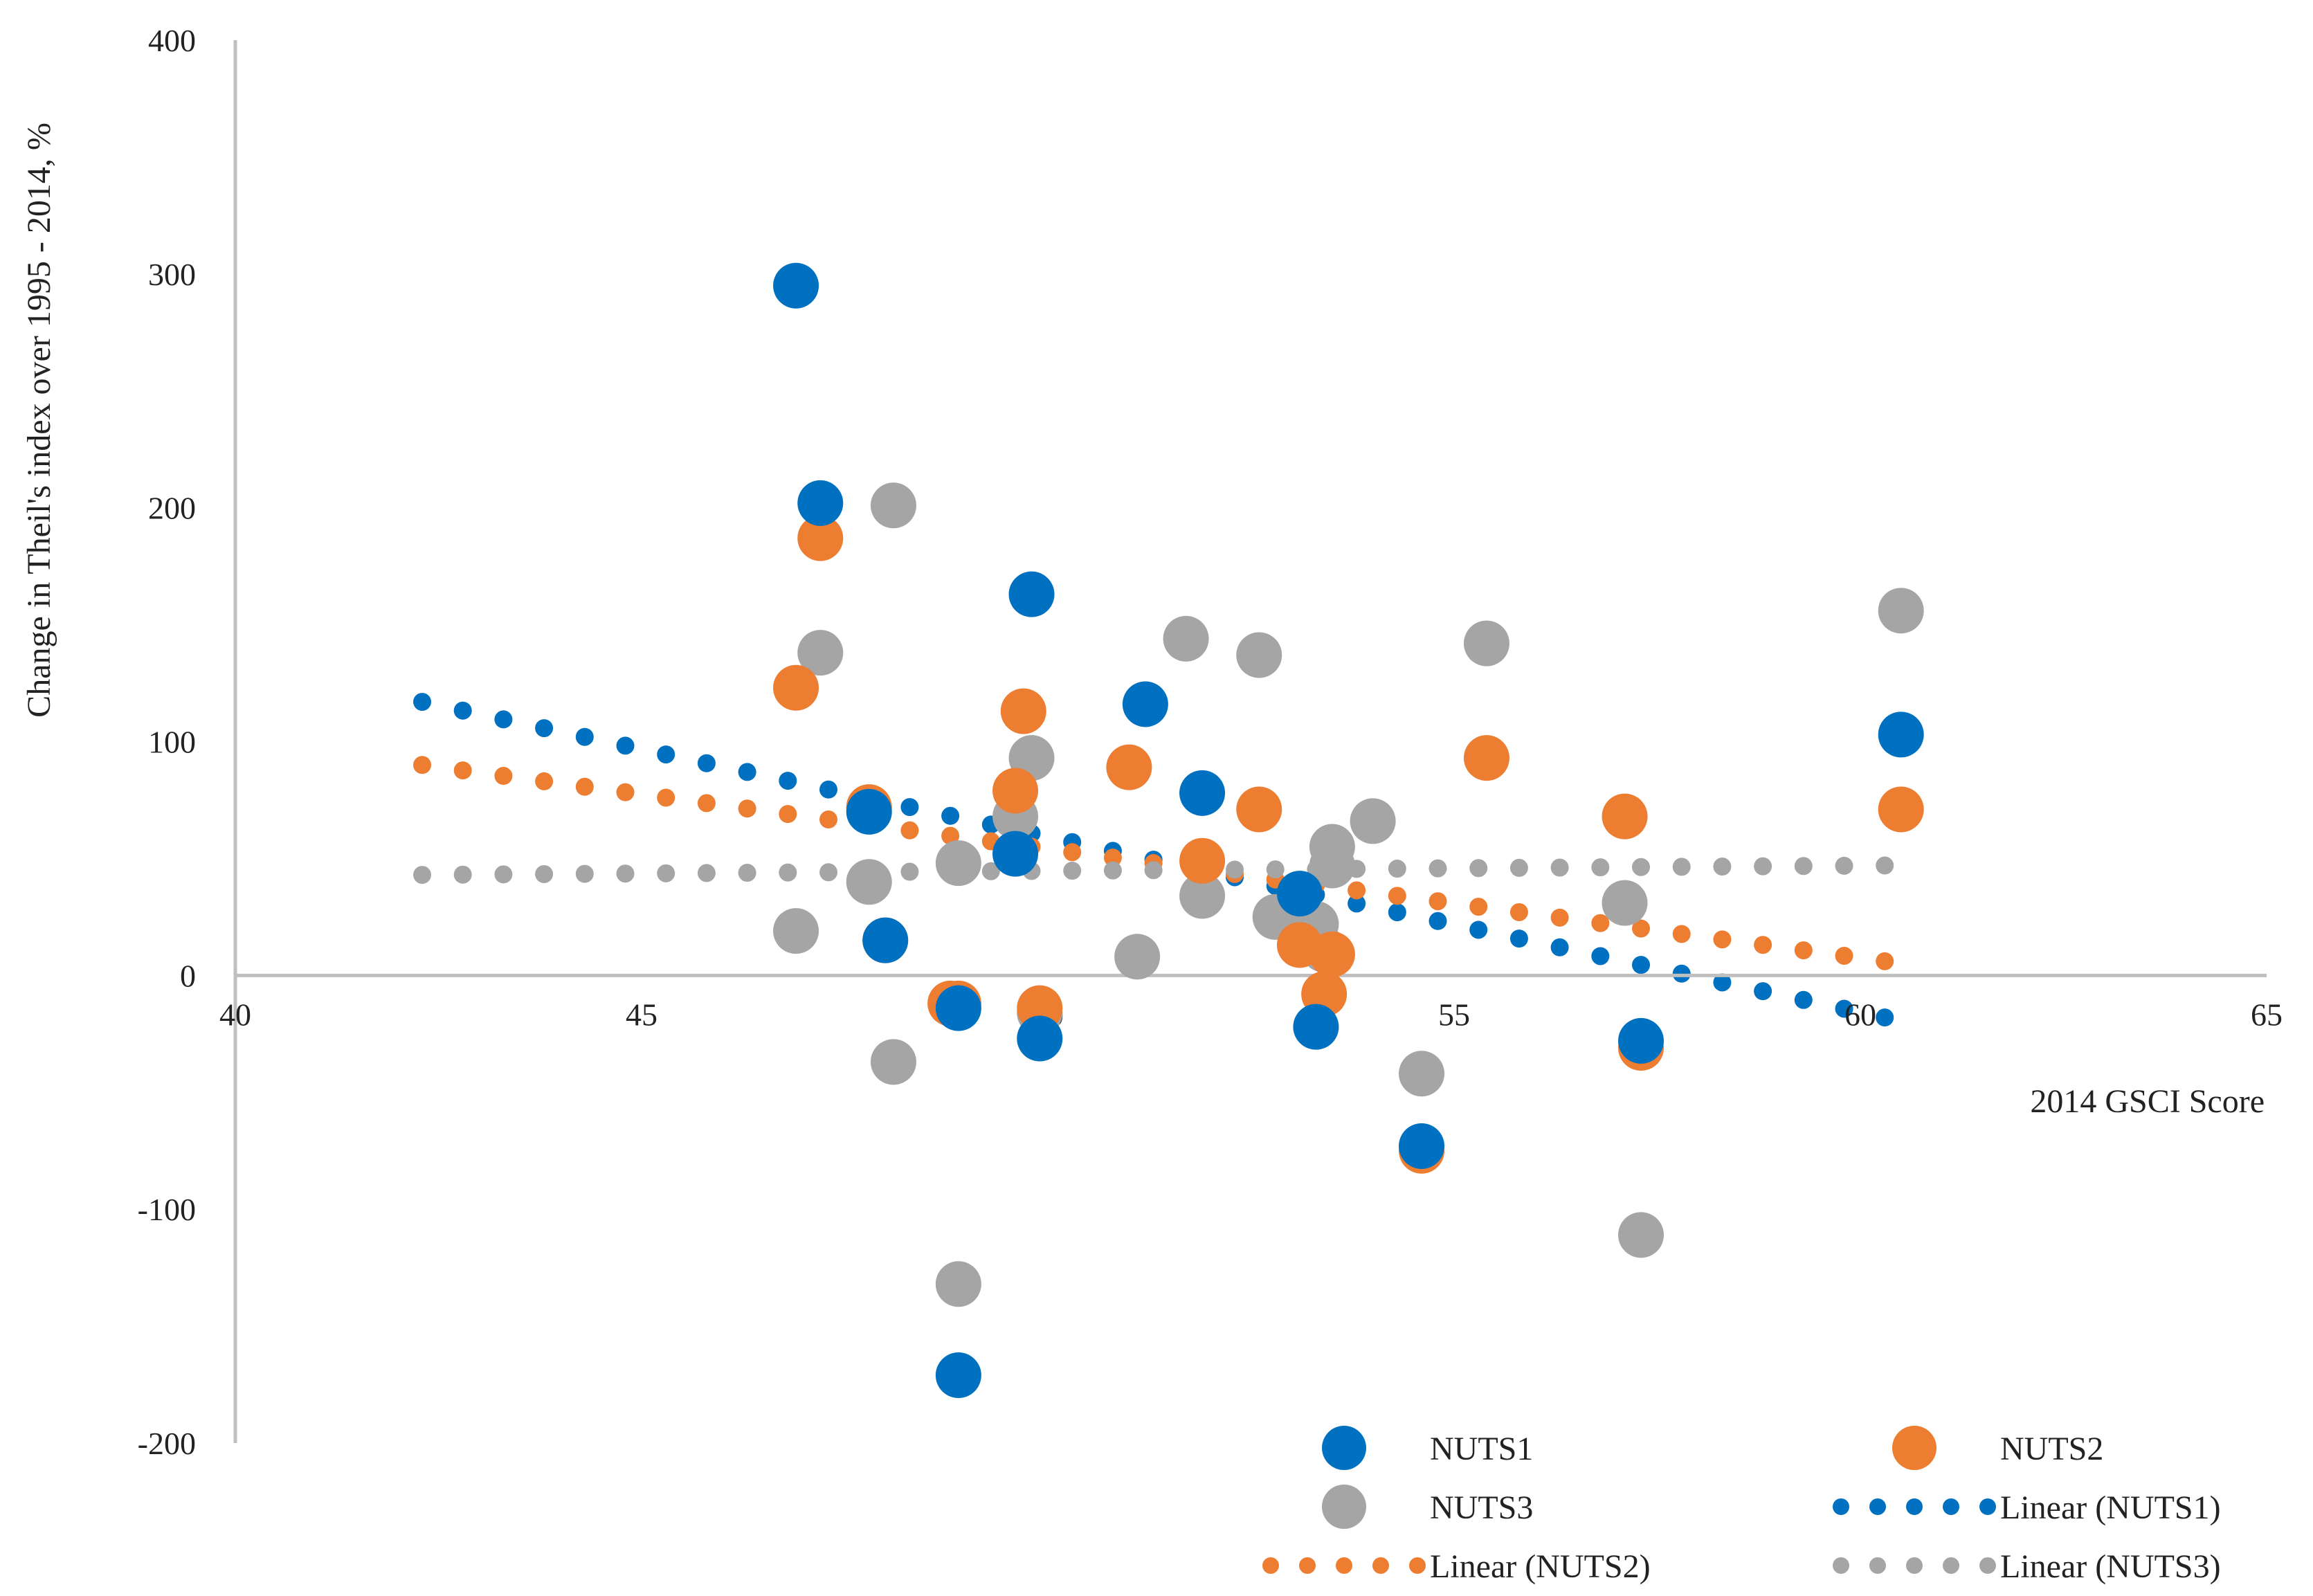 Image resolution: width=2313 pixels, height=1596 pixels. Describe the element at coordinates (1914, 1448) in the screenshot. I see `legend-marker` at that location.